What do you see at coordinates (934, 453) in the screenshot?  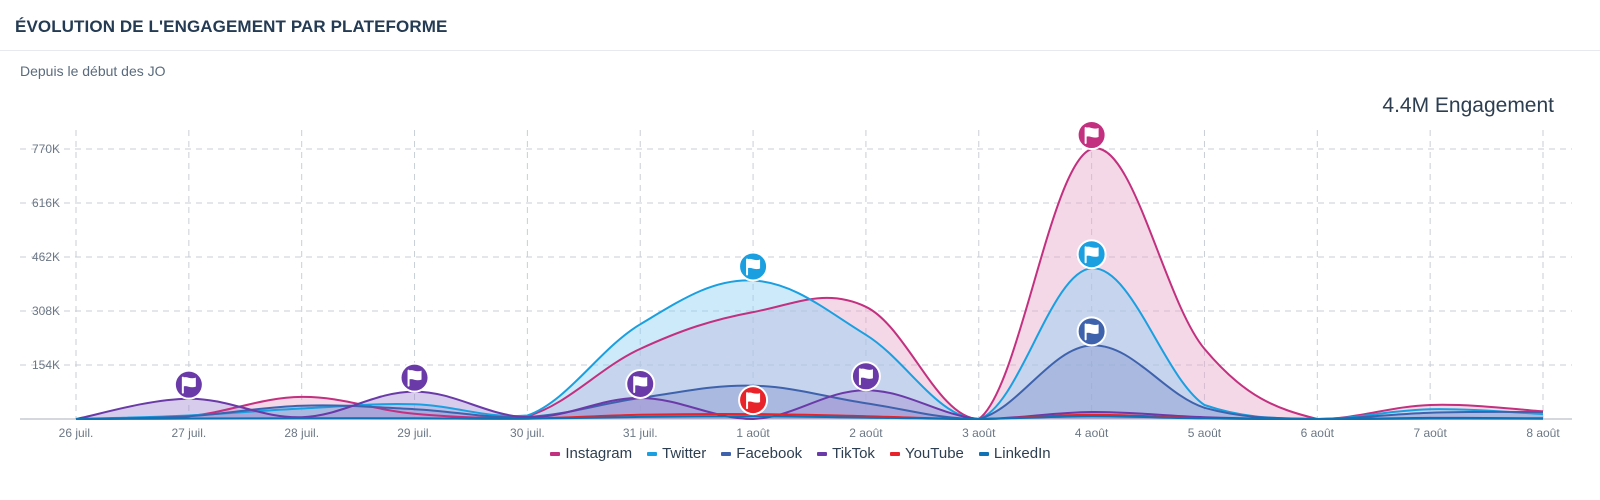 I see `legend-label: YouTube` at bounding box center [934, 453].